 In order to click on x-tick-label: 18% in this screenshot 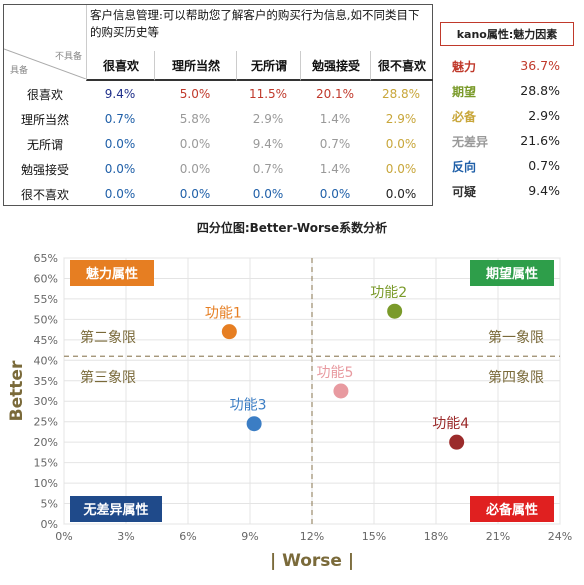, I will do `click(436, 536)`.